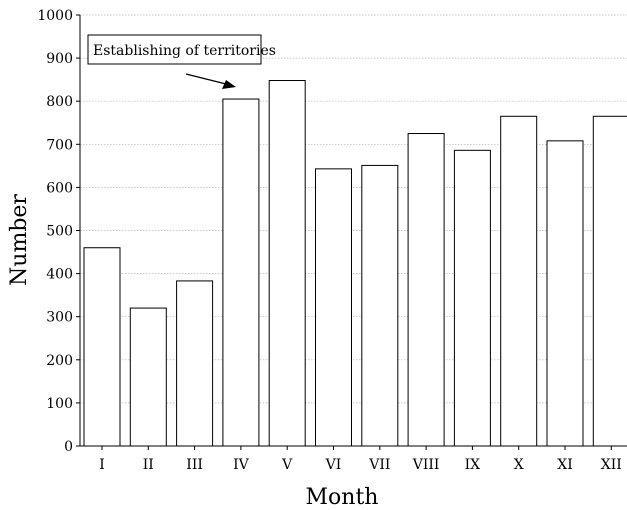  Describe the element at coordinates (59, 145) in the screenshot. I see `y-tick-label: 700` at that location.